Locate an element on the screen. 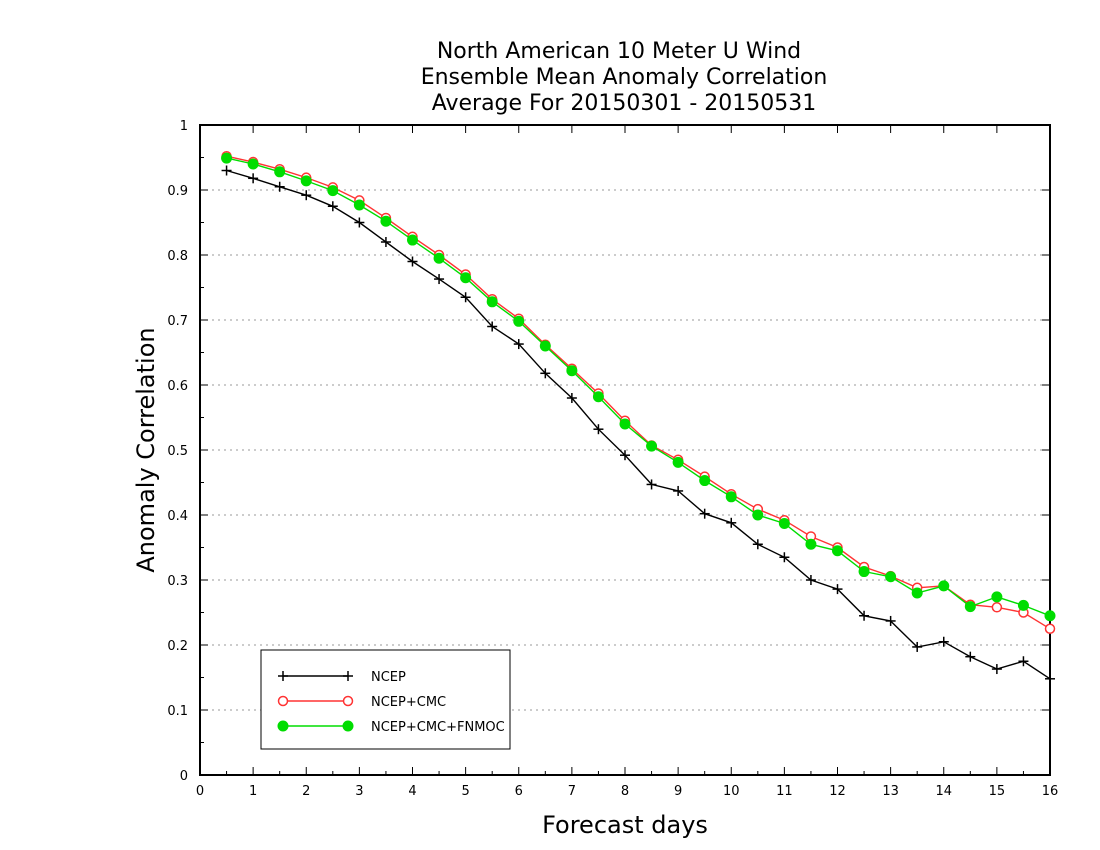 This screenshot has width=1100, height=850. legend-item: NCEP+CMC+FNMOC is located at coordinates (391, 727).